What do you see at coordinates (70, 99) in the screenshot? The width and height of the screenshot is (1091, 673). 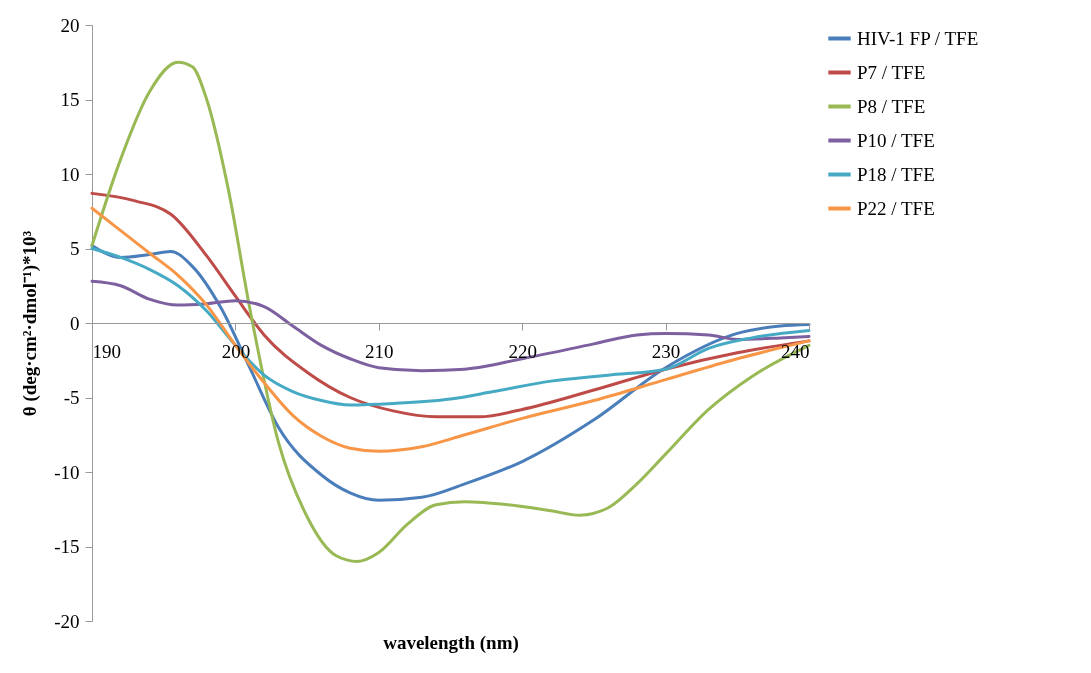 I see `y-tick-label: 15` at bounding box center [70, 99].